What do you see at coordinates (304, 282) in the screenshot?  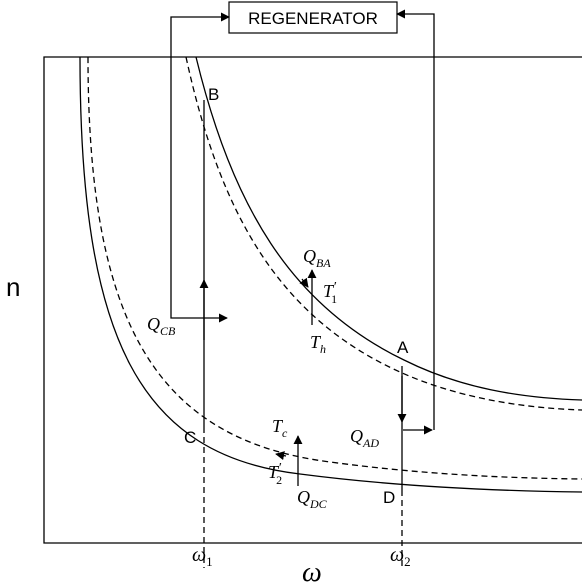 I see `upper-curve-arrow` at bounding box center [304, 282].